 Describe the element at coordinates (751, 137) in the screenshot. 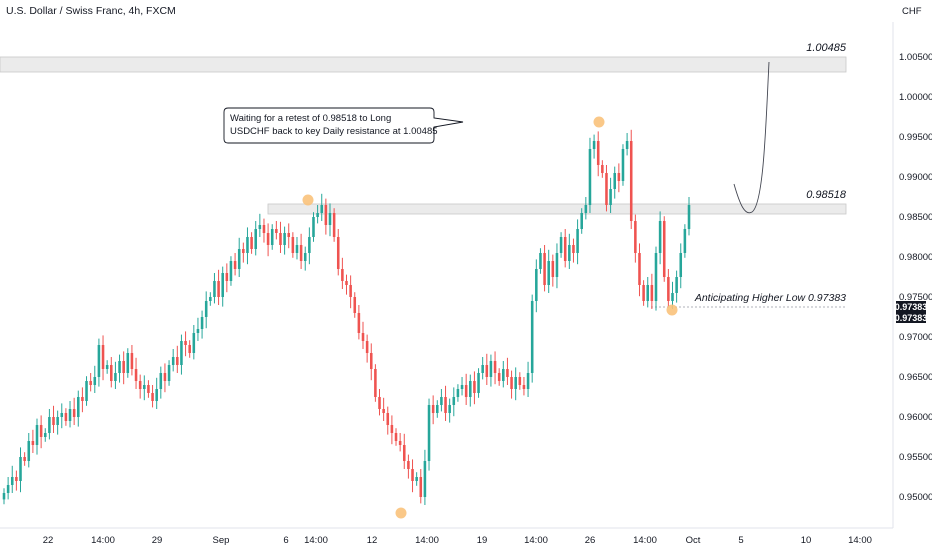

I see `projection-curve` at that location.